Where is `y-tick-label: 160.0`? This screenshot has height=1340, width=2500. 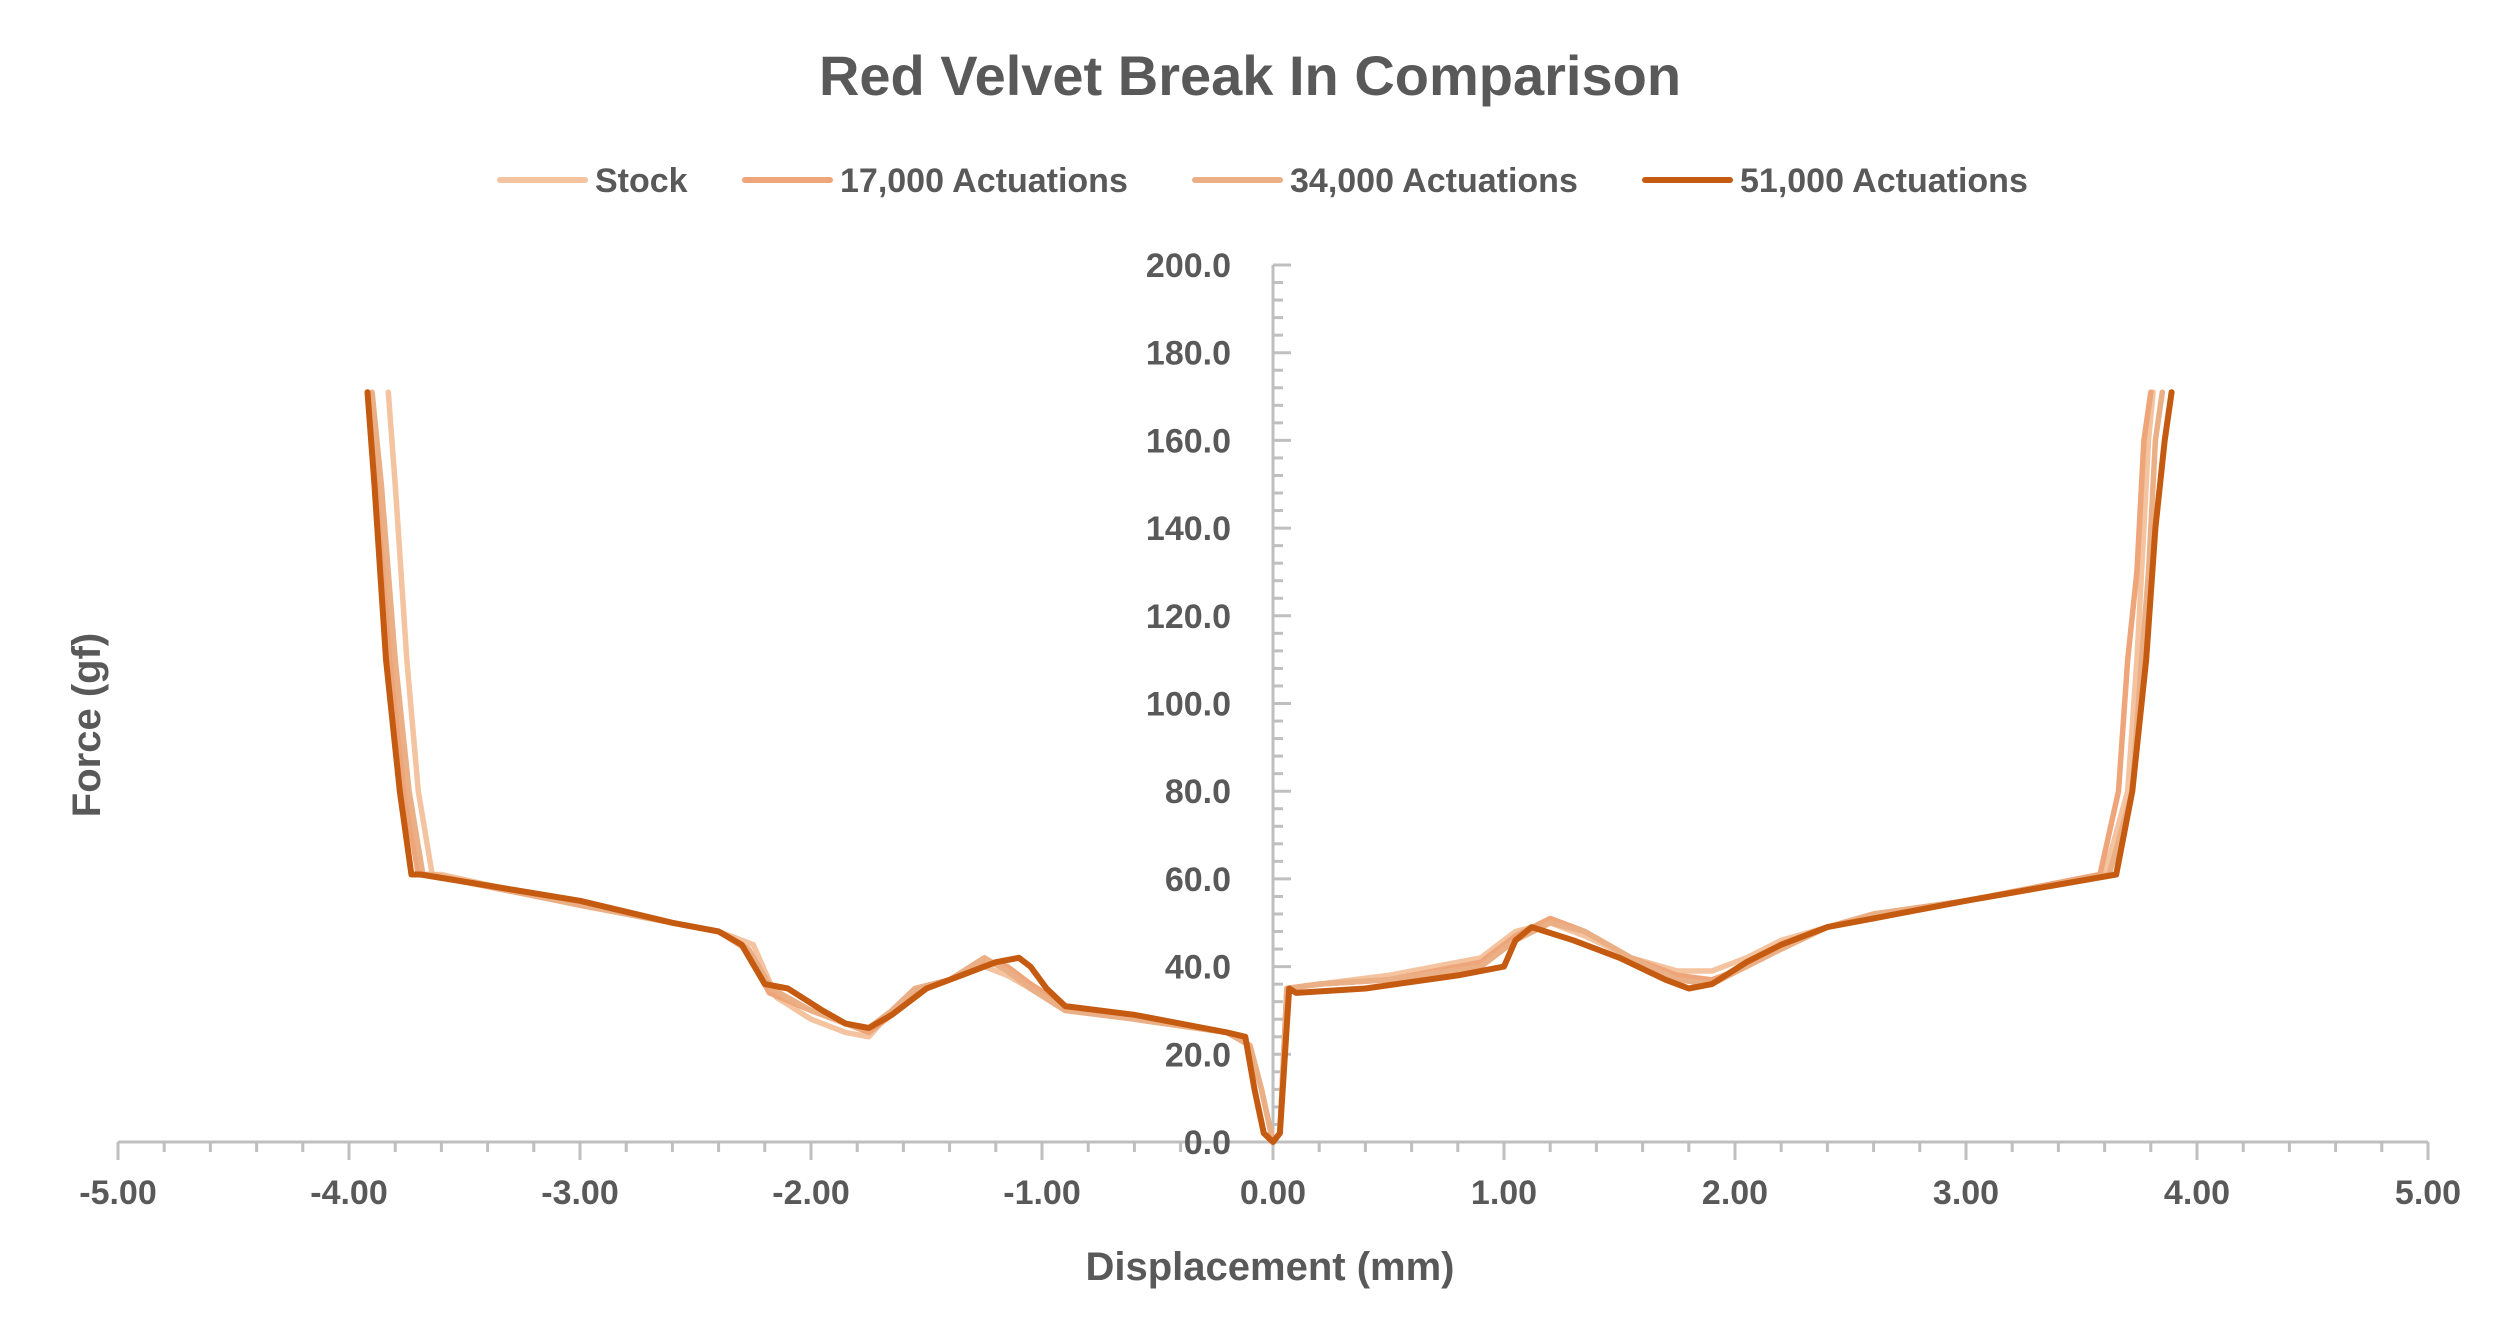 y-tick-label: 160.0 is located at coordinates (1188, 441).